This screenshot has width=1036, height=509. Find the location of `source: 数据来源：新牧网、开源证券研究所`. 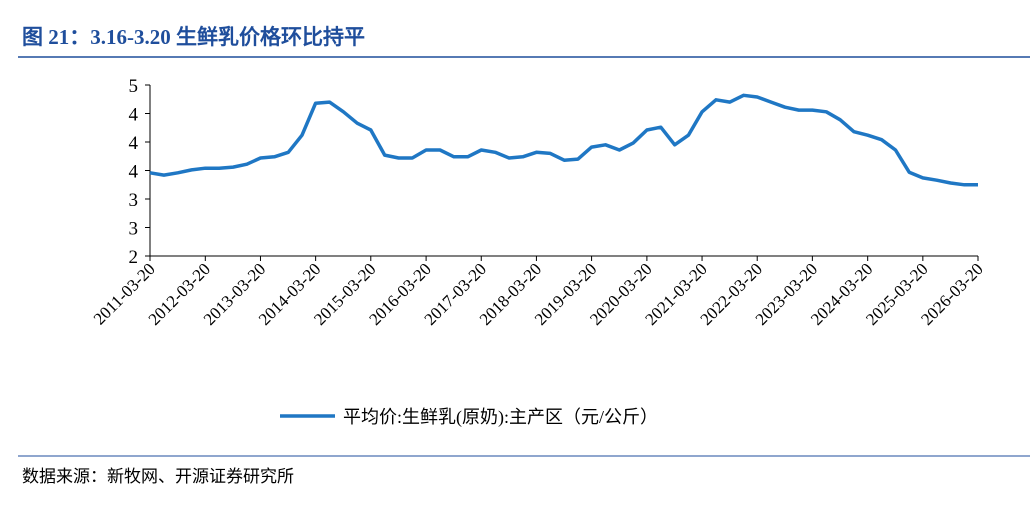

source: 数据来源：新牧网、开源证券研究所 is located at coordinates (158, 476).